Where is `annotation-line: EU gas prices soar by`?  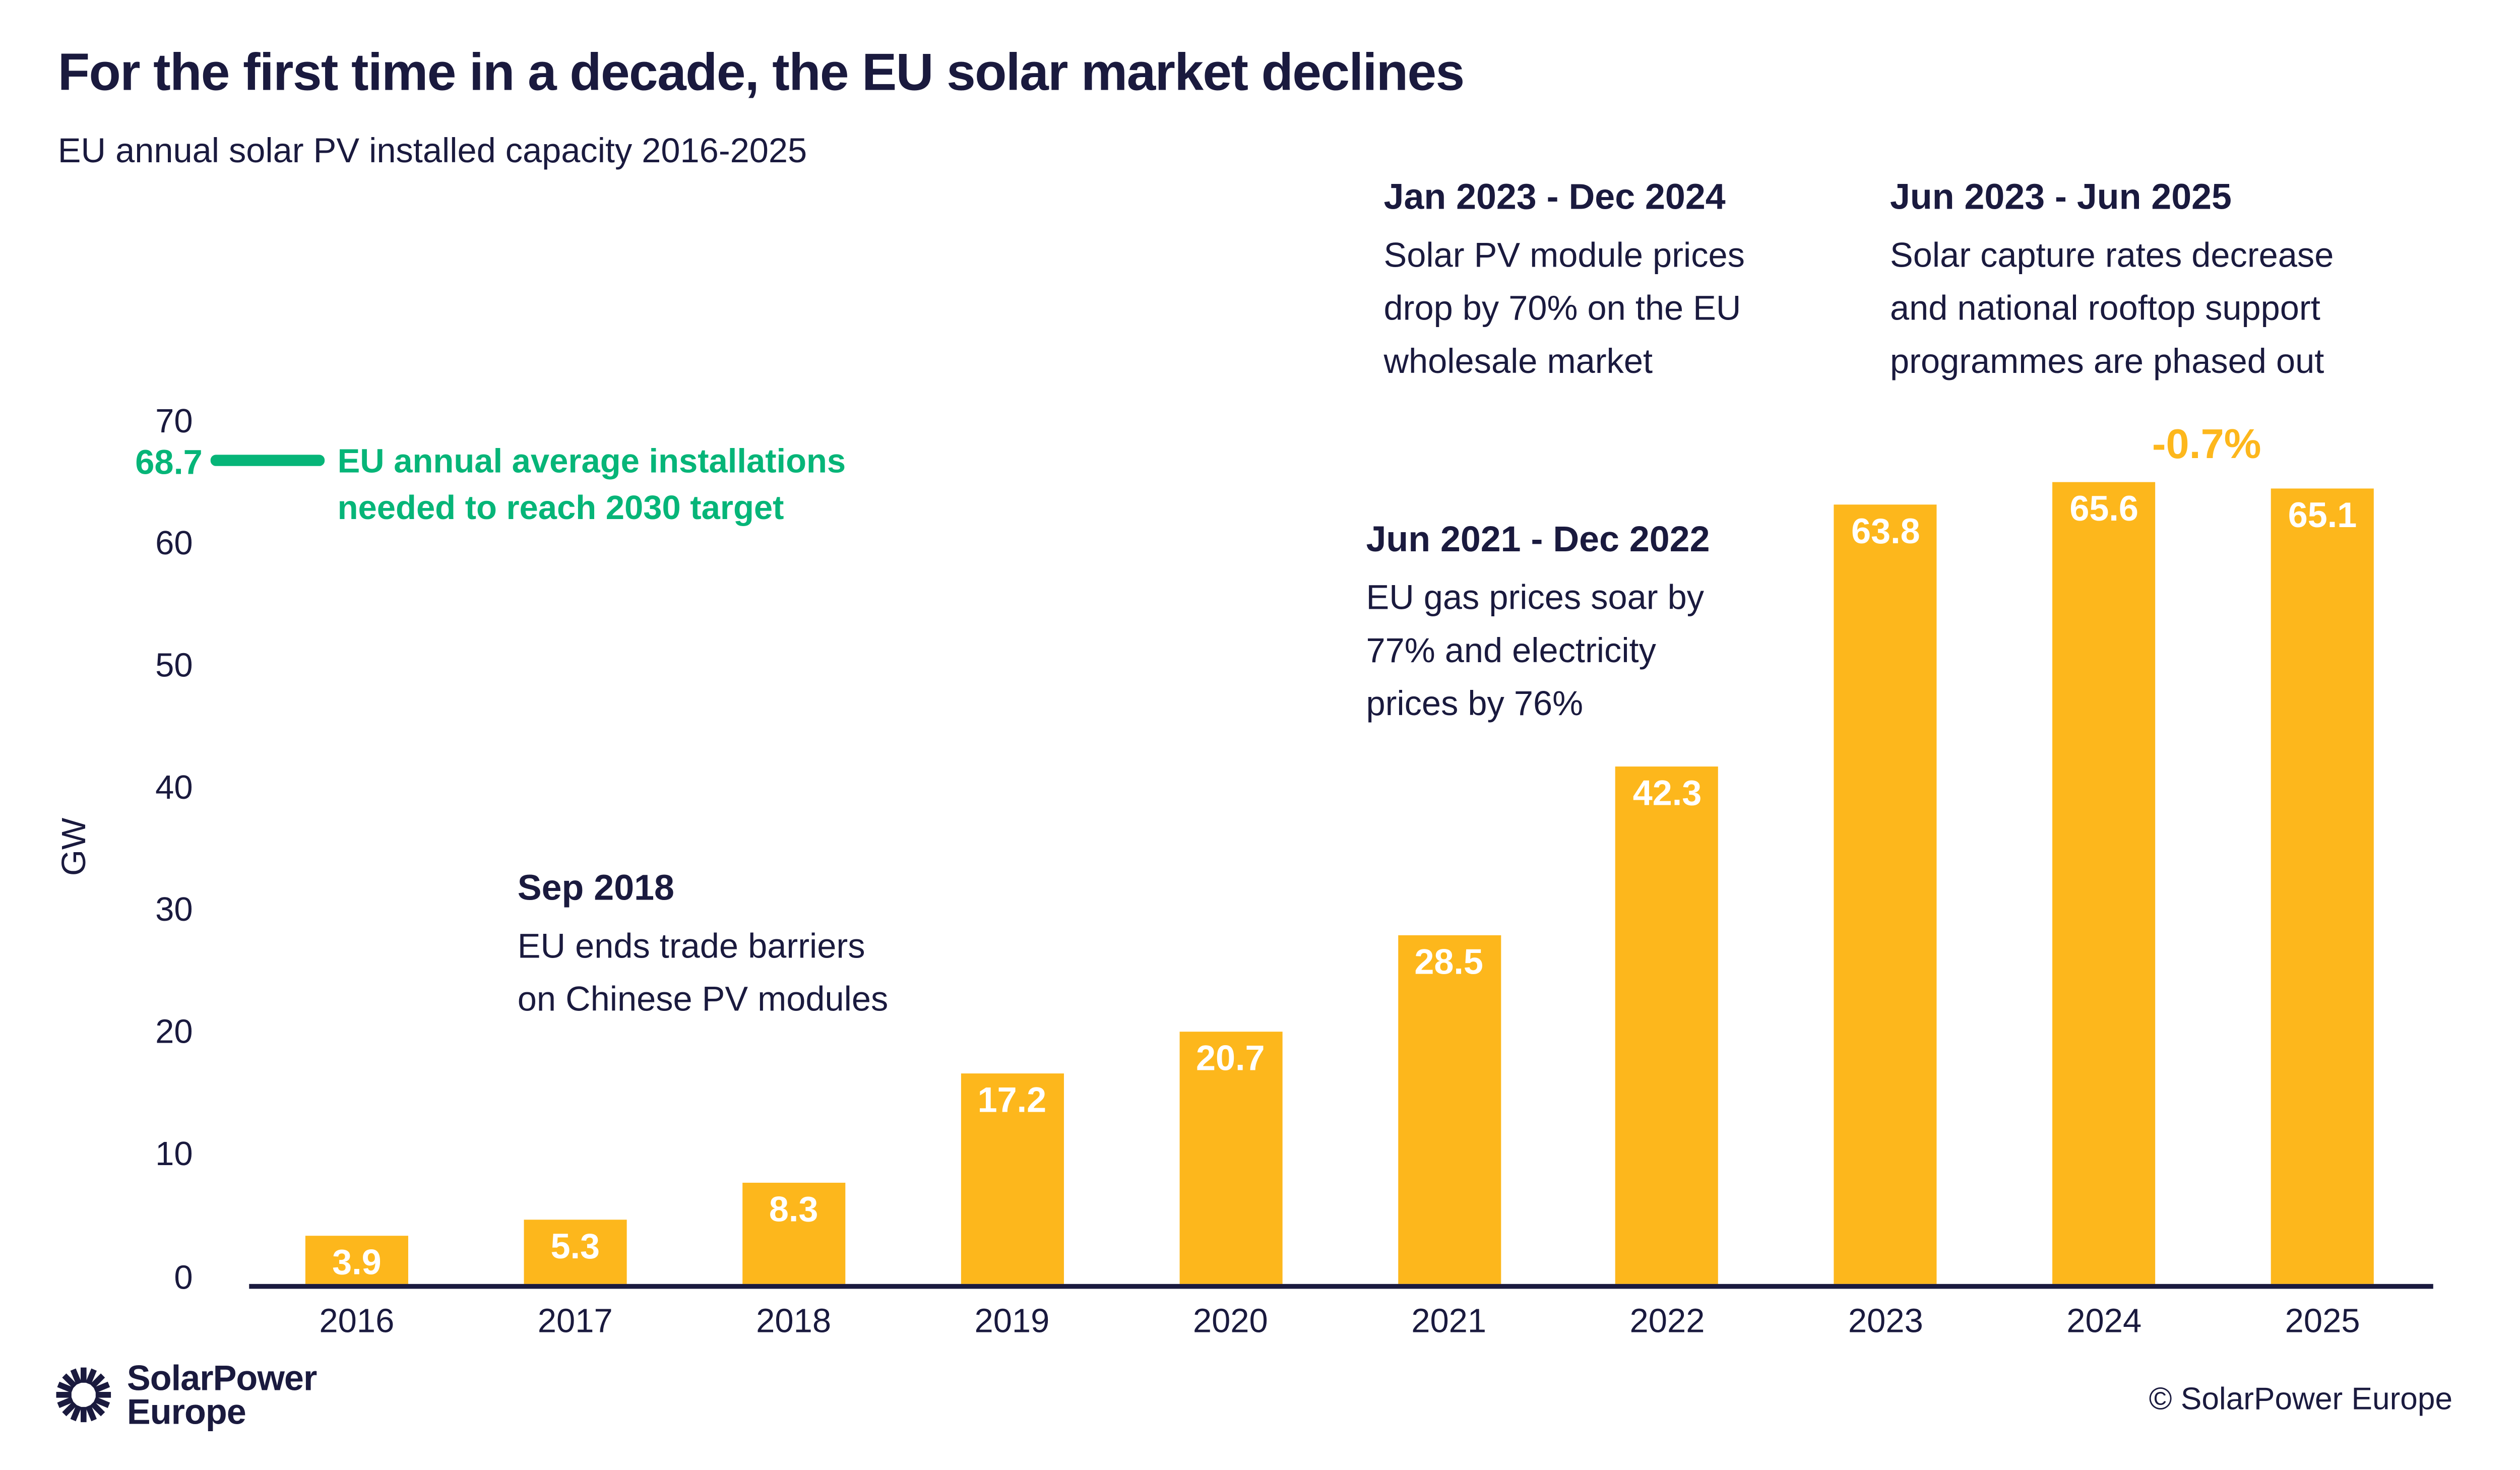 annotation-line: EU gas prices soar by is located at coordinates (1535, 597).